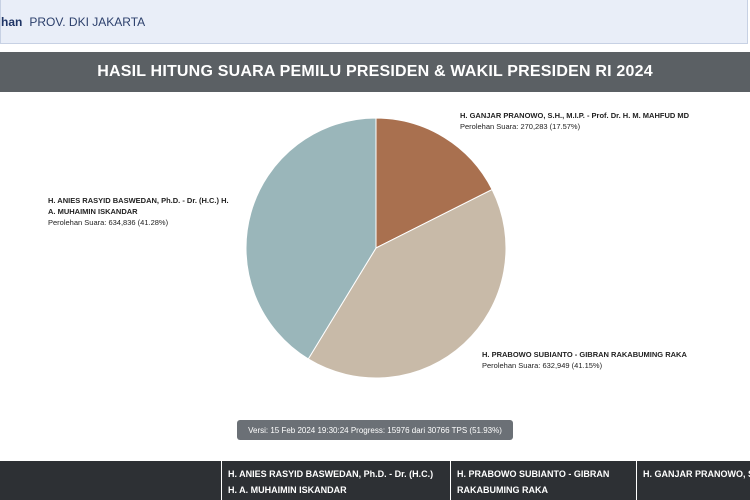 This screenshot has width=750, height=500. I want to click on pie-slice-ganjar, so click(434, 183).